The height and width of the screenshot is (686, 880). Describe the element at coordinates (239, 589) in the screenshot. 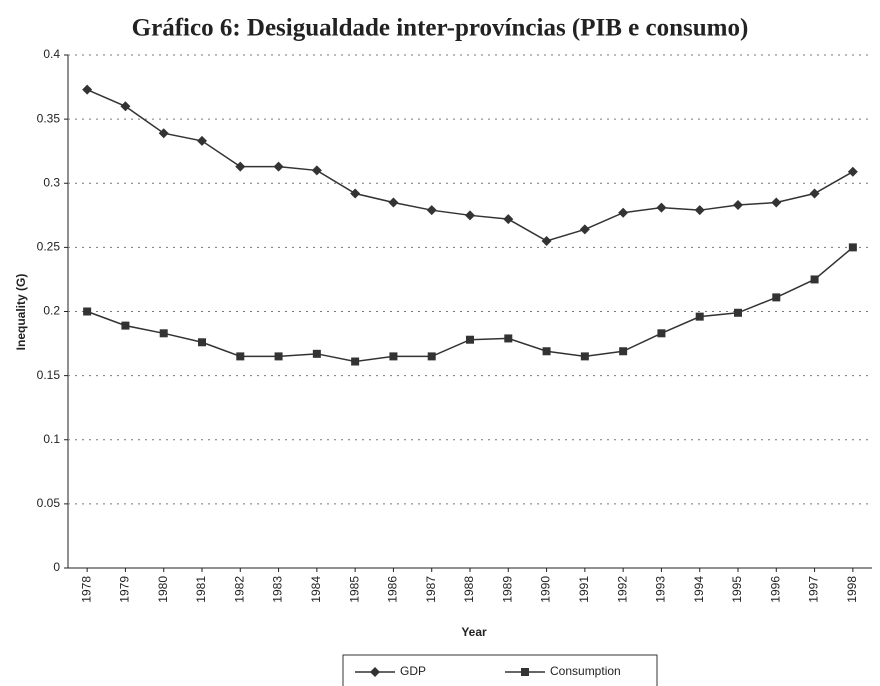

I see `x-tick-label: 1982` at that location.